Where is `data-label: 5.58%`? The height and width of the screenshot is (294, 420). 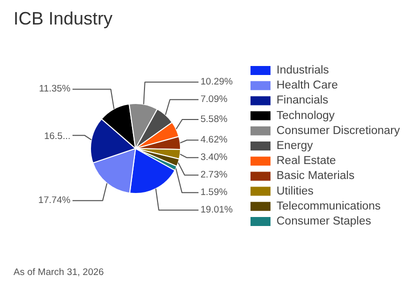
data-label: 5.58% is located at coordinates (214, 119).